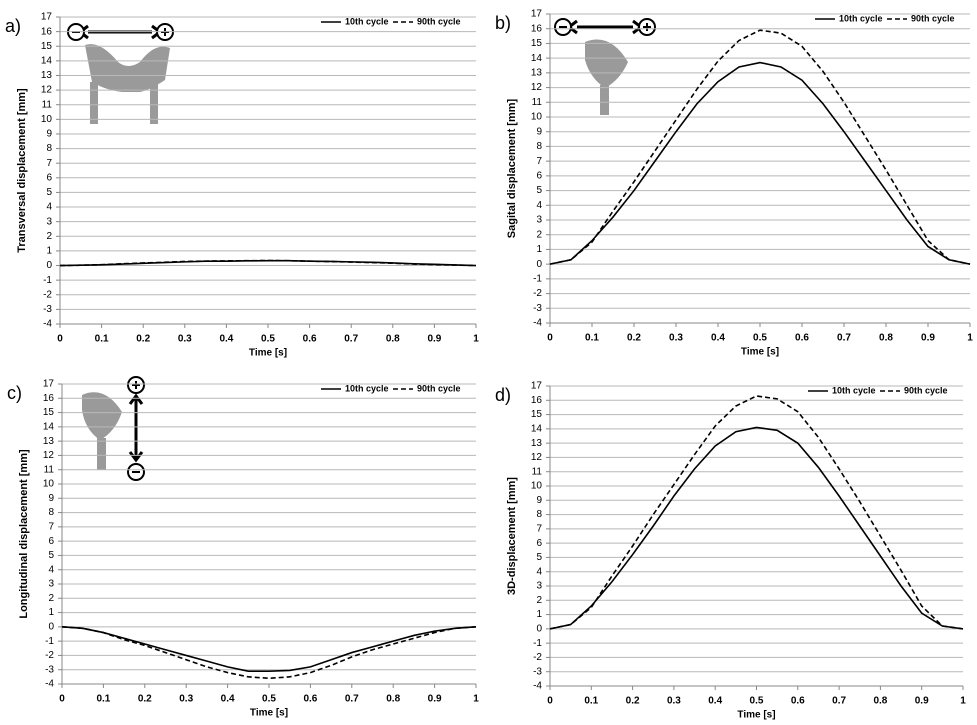 Image resolution: width=977 pixels, height=725 pixels. Describe the element at coordinates (503, 395) in the screenshot. I see `panel-label: d)` at that location.